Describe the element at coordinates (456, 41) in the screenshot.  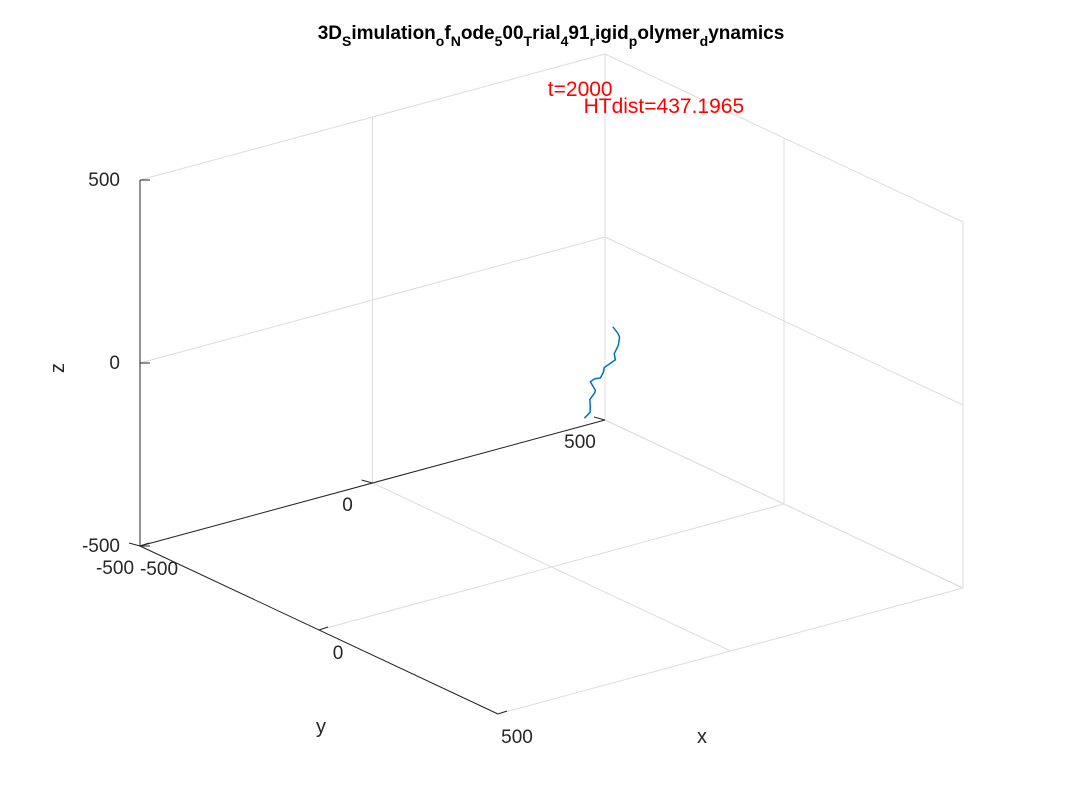
I see `title-part: N` at that location.